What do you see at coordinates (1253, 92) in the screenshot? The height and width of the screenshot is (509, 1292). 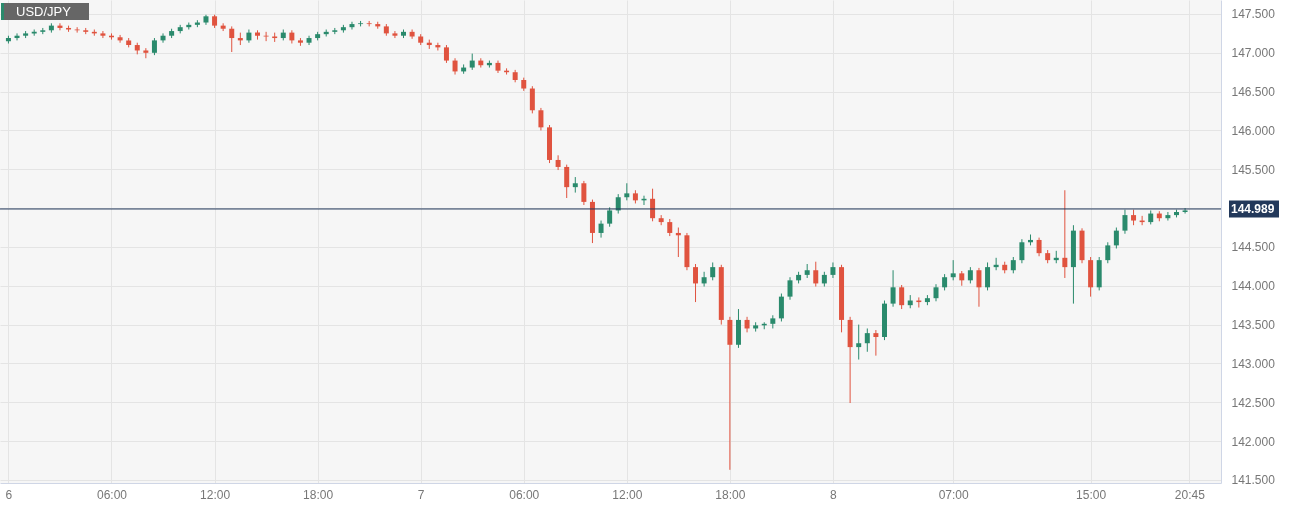 I see `y-tick-label: 146.500` at bounding box center [1253, 92].